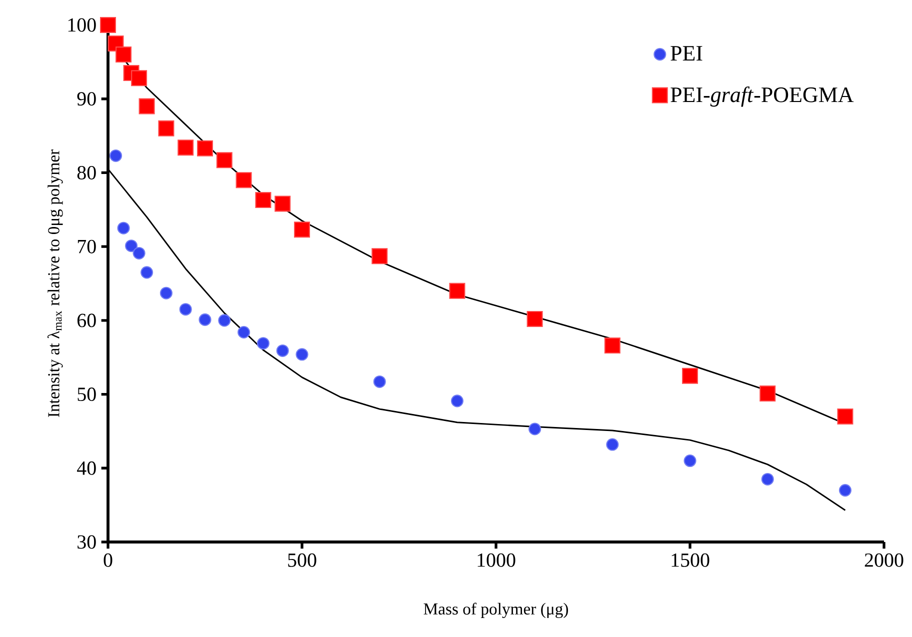 The image size is (912, 637). I want to click on y-tick-label: 50, so click(87, 395).